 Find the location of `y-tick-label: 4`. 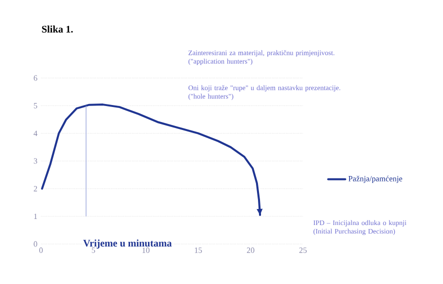

y-tick-label: 4 is located at coordinates (36, 133).